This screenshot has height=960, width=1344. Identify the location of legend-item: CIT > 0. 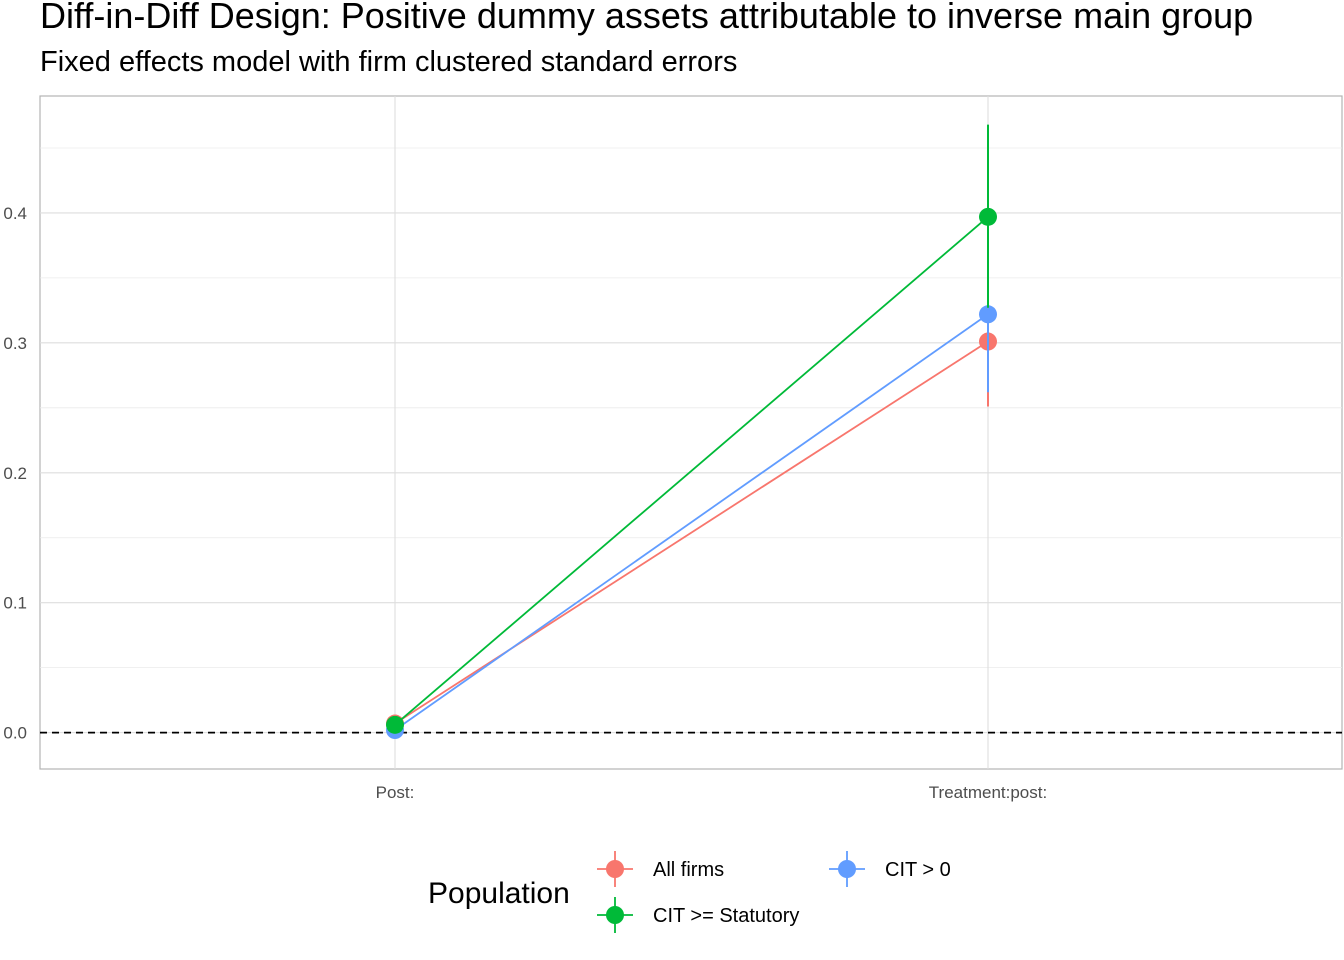
(890, 869).